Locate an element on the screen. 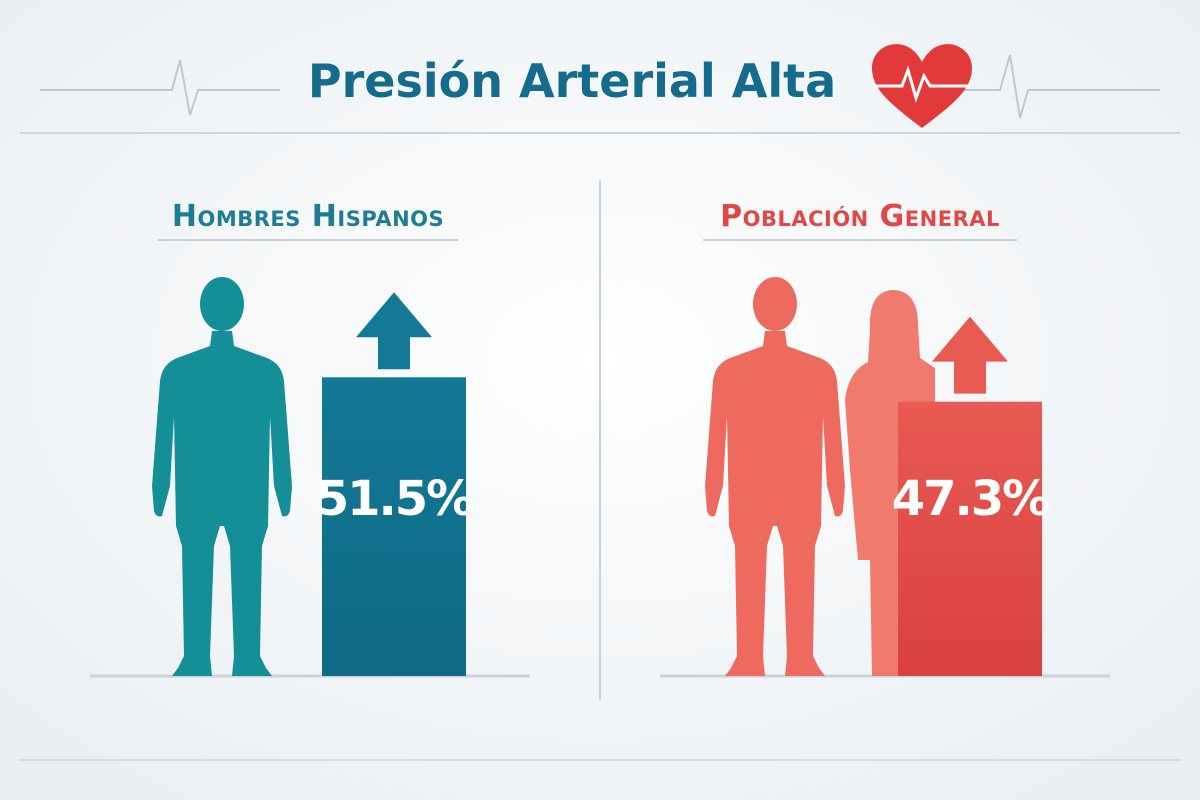  title: Presión Arterial Alta is located at coordinates (572, 81).